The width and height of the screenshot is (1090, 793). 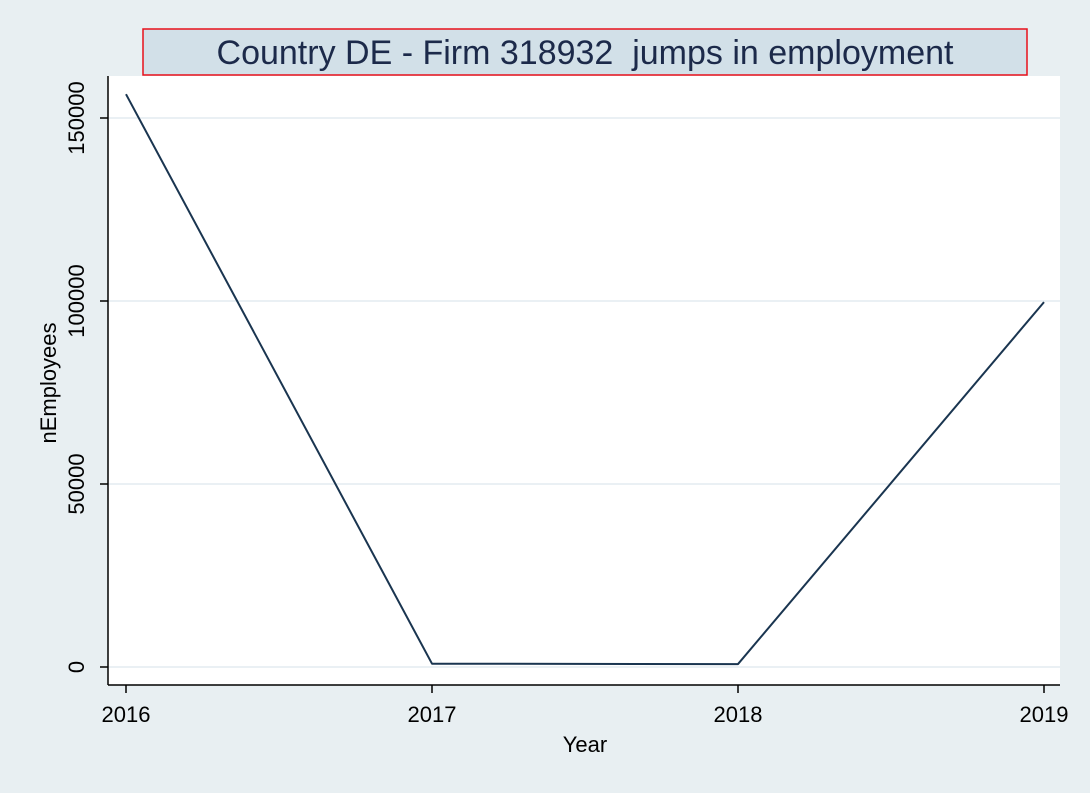 What do you see at coordinates (738, 714) in the screenshot?
I see `x-tick-label: 2018` at bounding box center [738, 714].